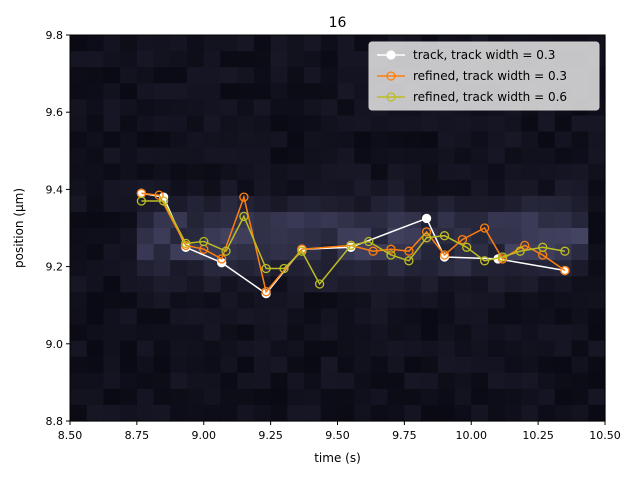  Describe the element at coordinates (490, 97) in the screenshot. I see `legend-label: refined, track width = 0.6` at that location.